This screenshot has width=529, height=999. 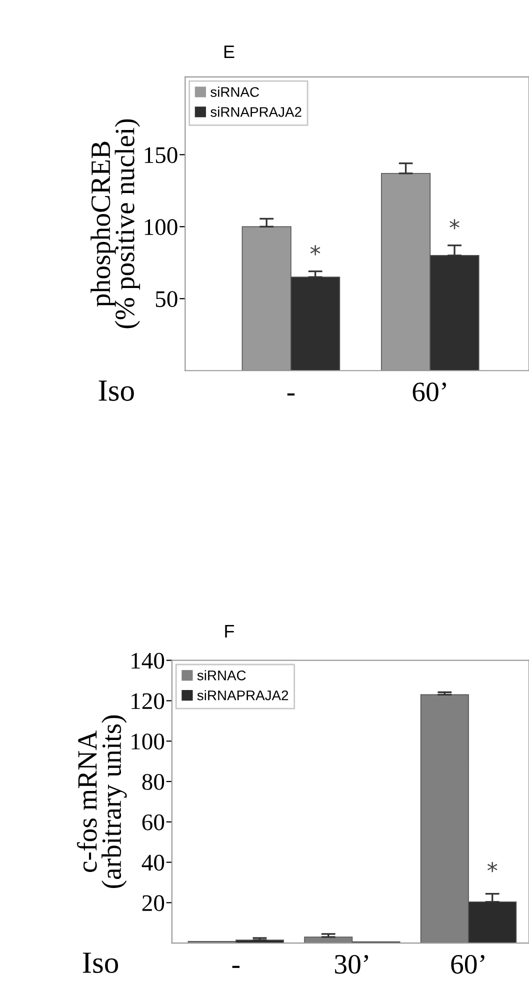 What do you see at coordinates (153, 782) in the screenshot?
I see `y-tick-label: 80` at bounding box center [153, 782].